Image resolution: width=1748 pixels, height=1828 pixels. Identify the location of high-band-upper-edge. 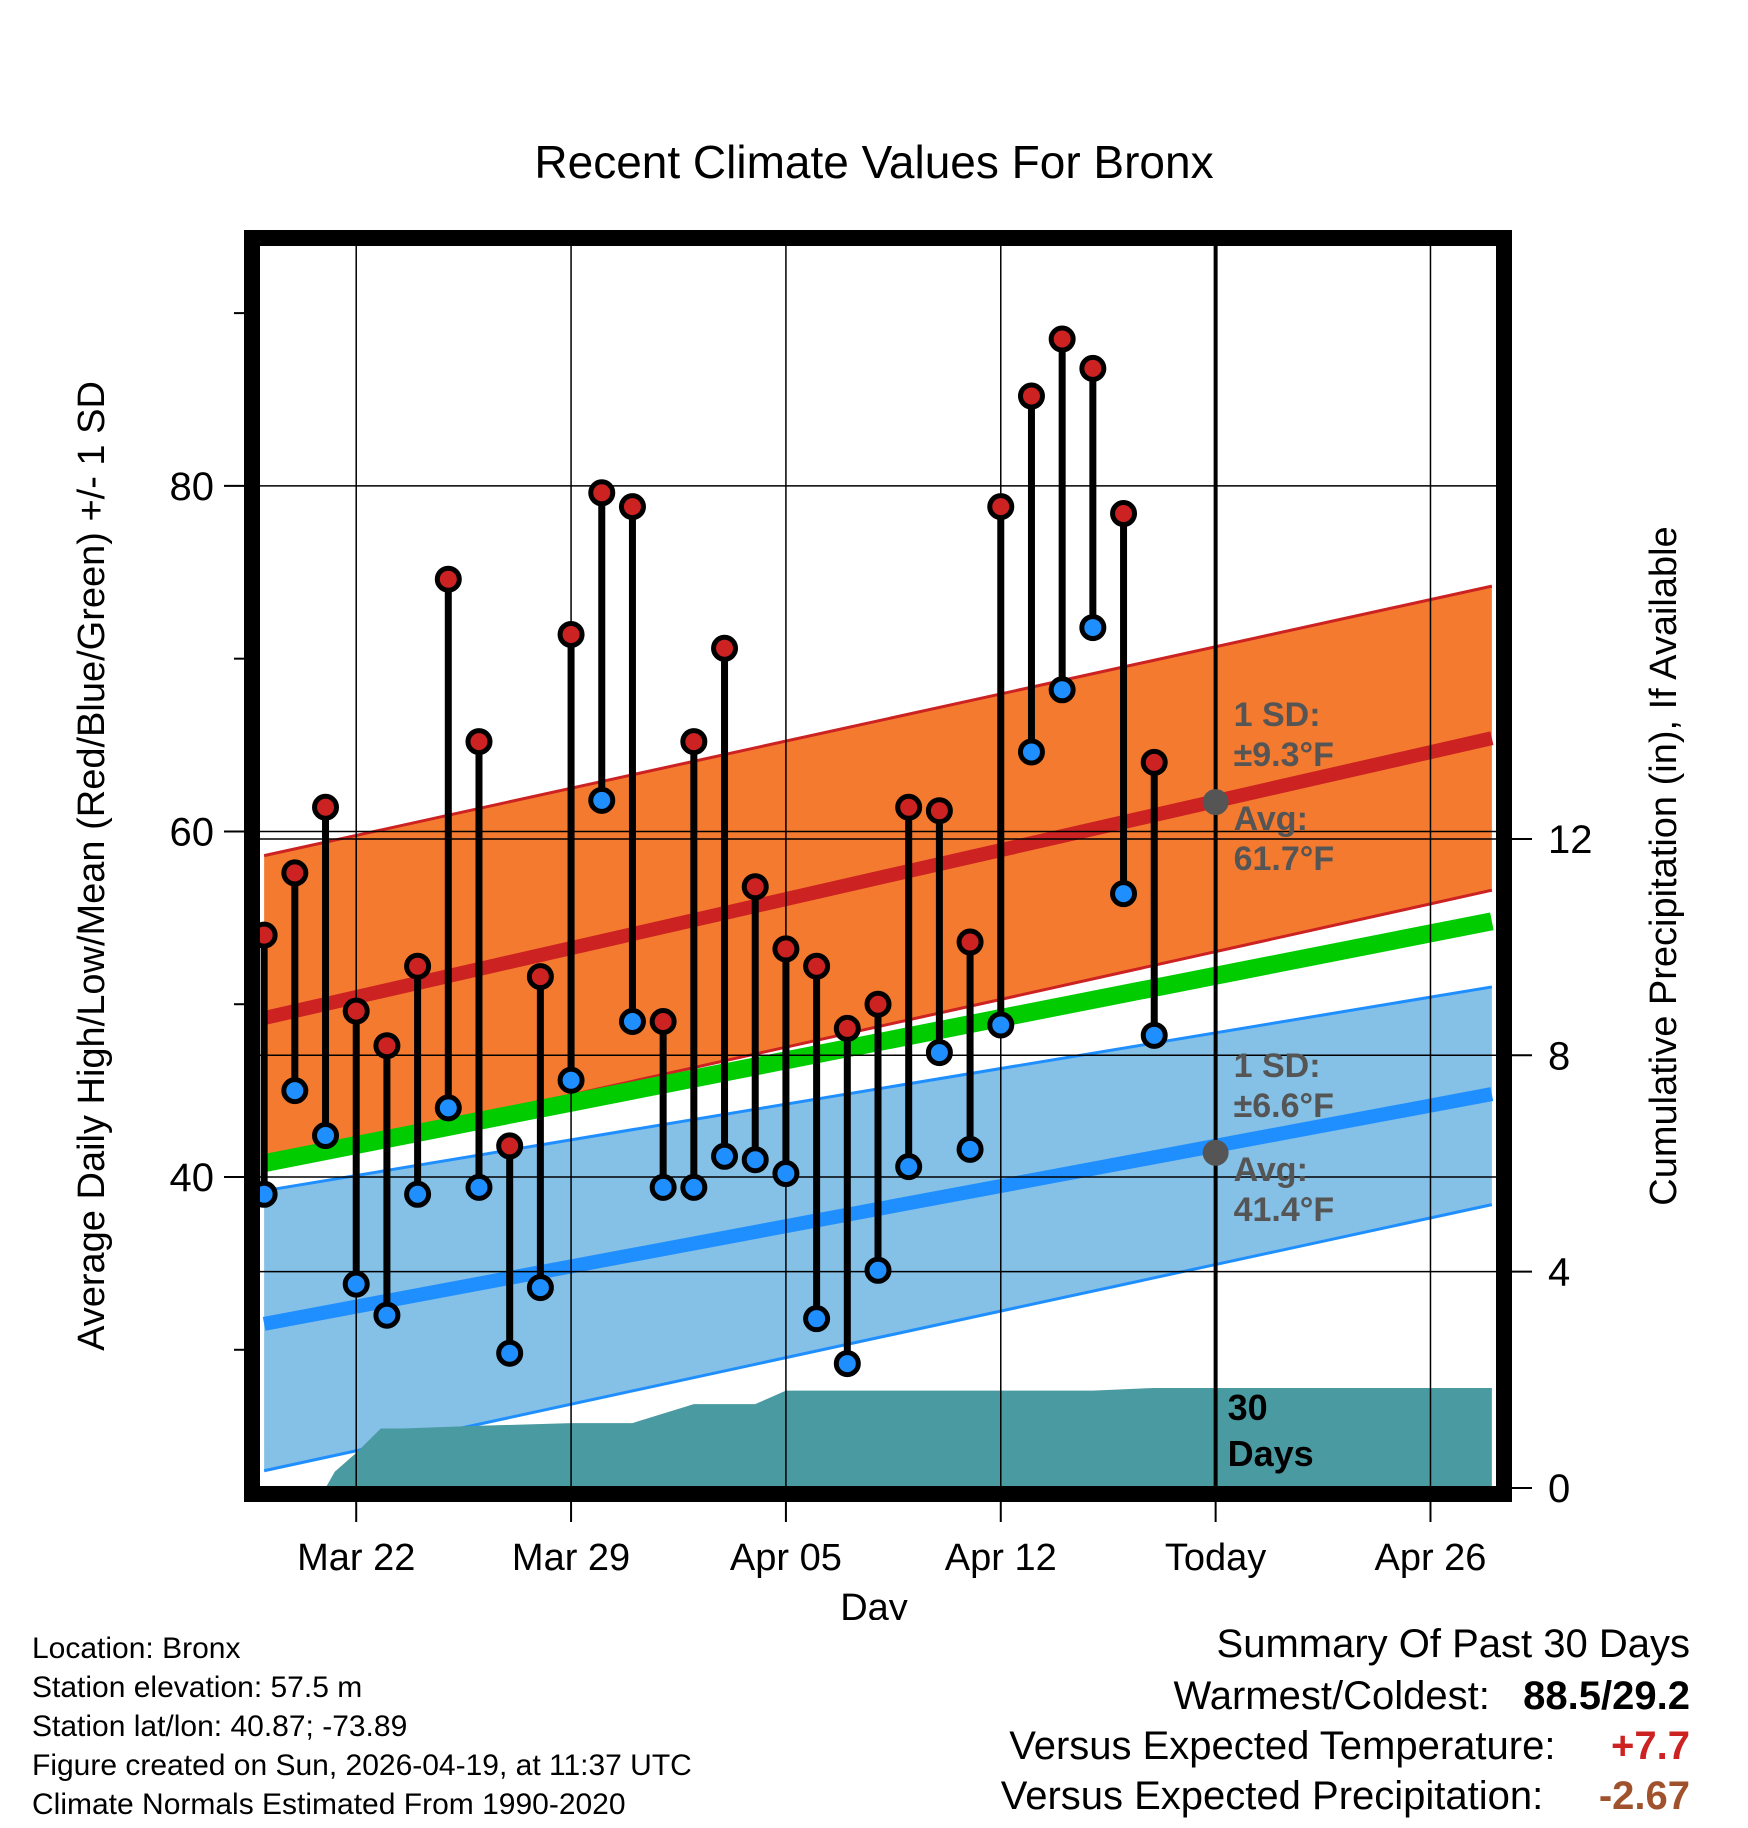
(878, 721).